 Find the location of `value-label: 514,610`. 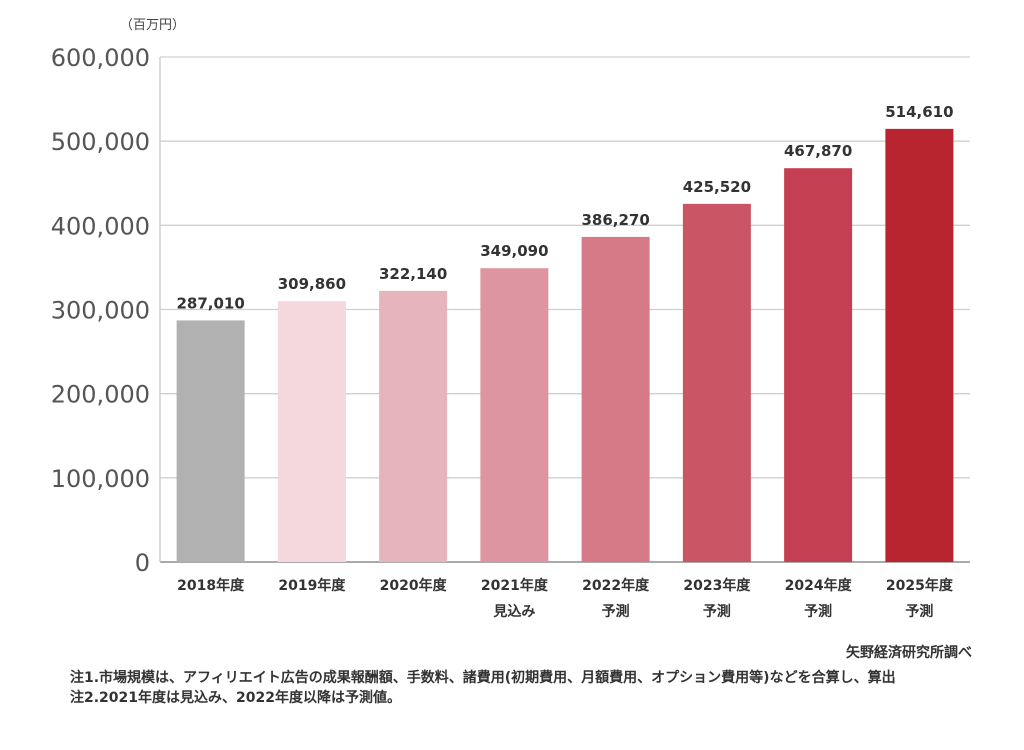

value-label: 514,610 is located at coordinates (919, 112).